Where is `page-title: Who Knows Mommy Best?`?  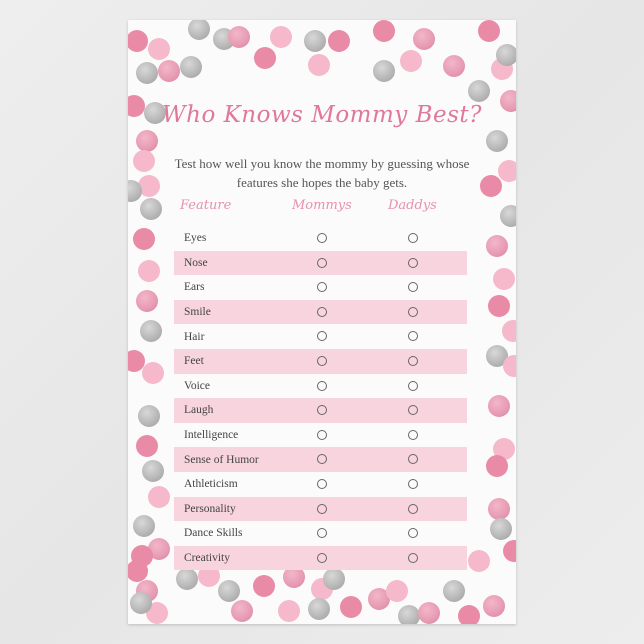 page-title: Who Knows Mommy Best? is located at coordinates (322, 115).